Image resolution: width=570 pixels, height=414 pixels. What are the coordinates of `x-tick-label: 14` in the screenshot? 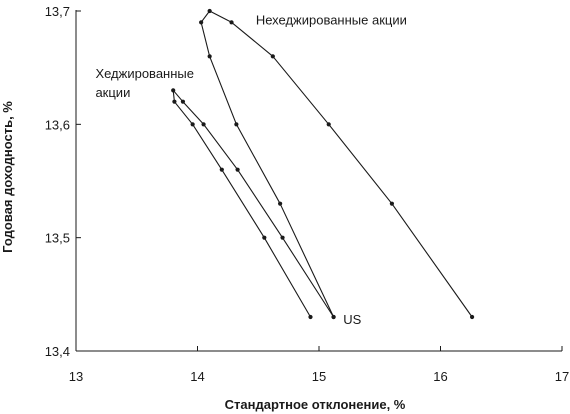 It's located at (197, 376).